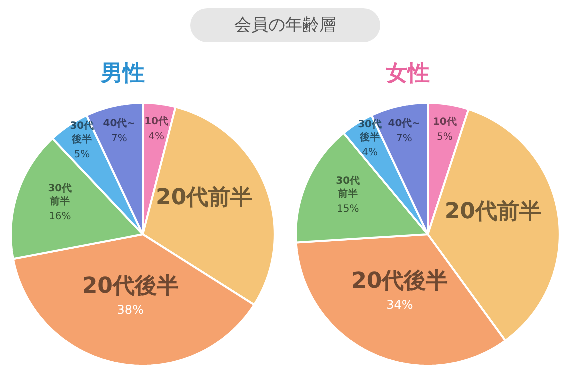  Describe the element at coordinates (123, 74) in the screenshot. I see `chart-title: 男性` at that location.